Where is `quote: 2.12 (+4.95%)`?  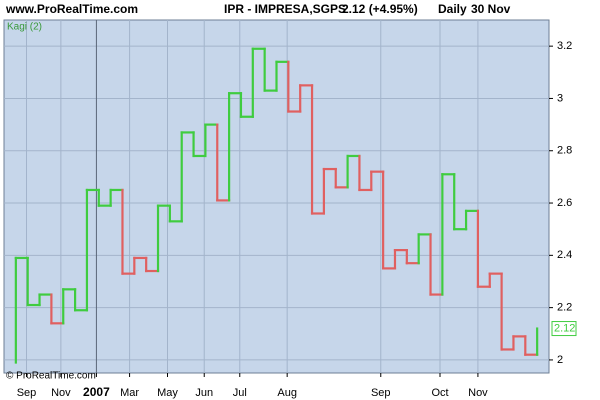 quote: 2.12 (+4.95%) is located at coordinates (380, 9).